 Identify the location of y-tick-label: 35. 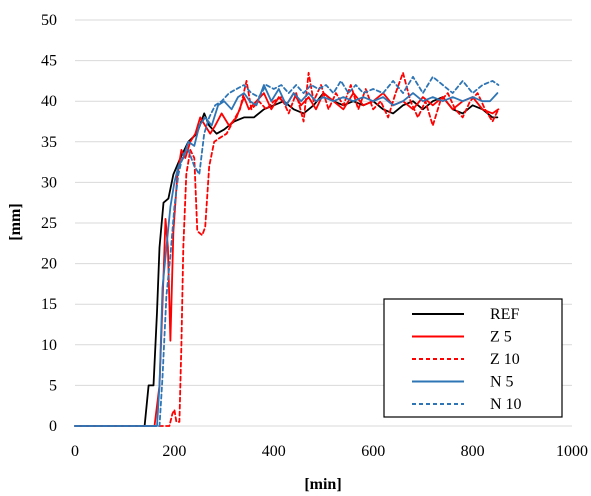
(49, 142).